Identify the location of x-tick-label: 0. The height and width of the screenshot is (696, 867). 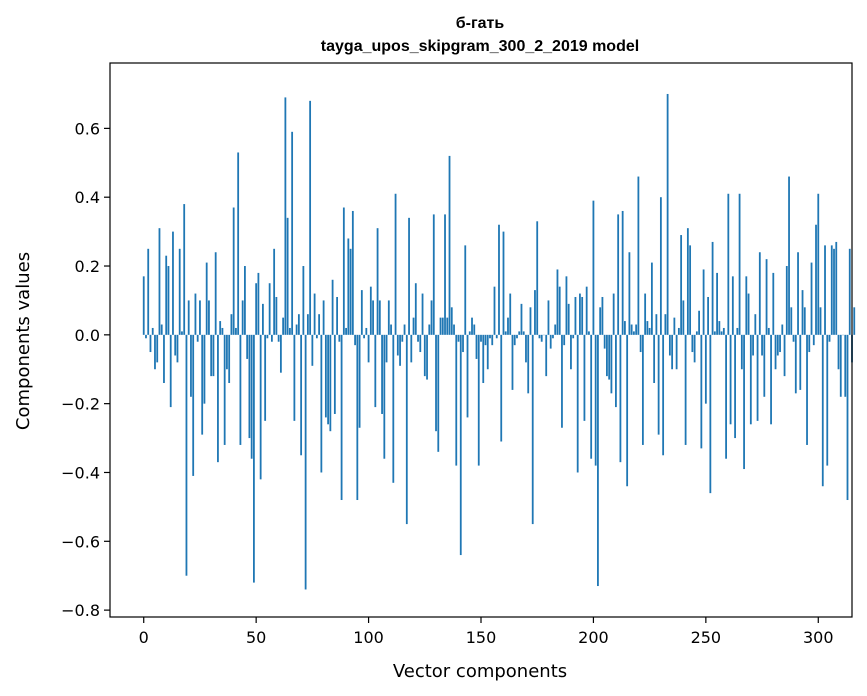
(144, 637).